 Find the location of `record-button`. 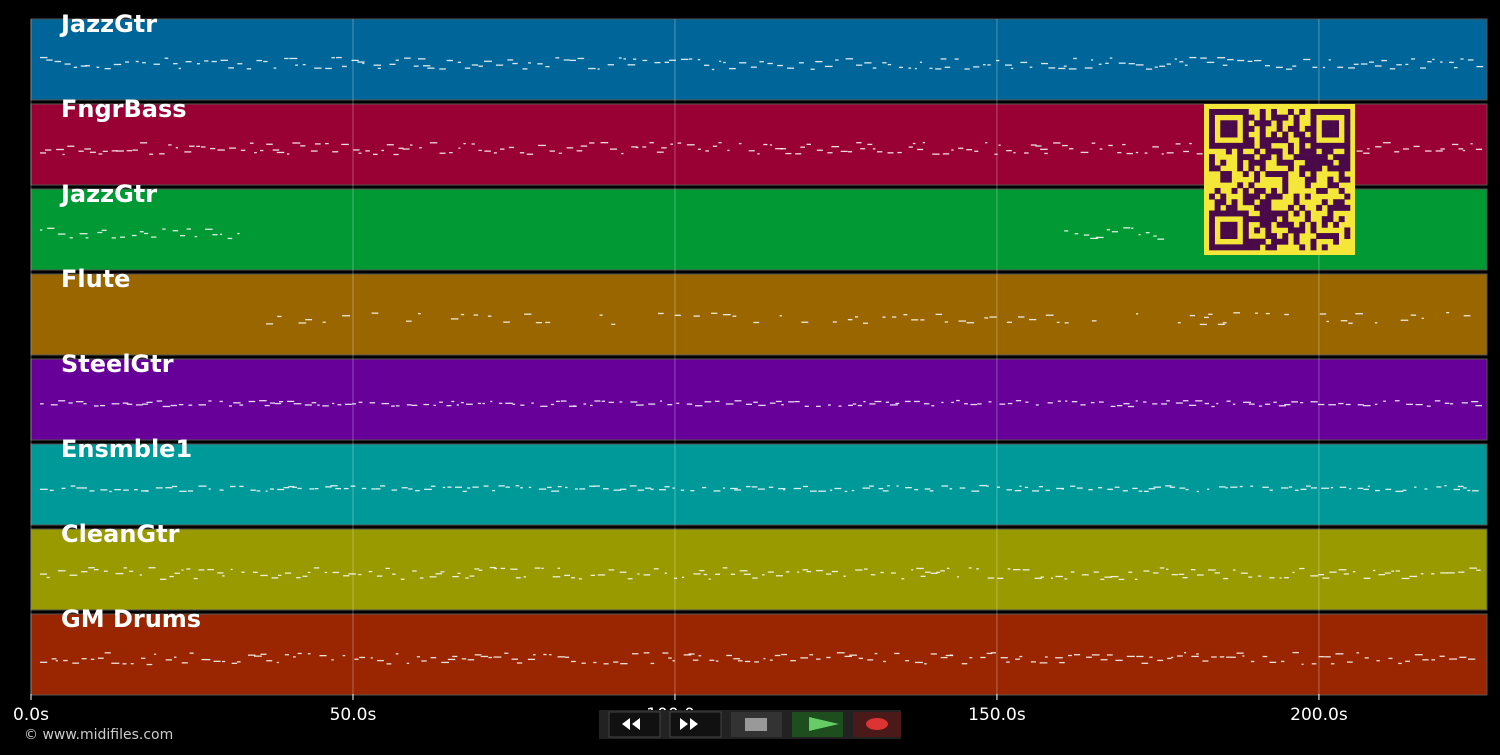

record-button is located at coordinates (877, 724).